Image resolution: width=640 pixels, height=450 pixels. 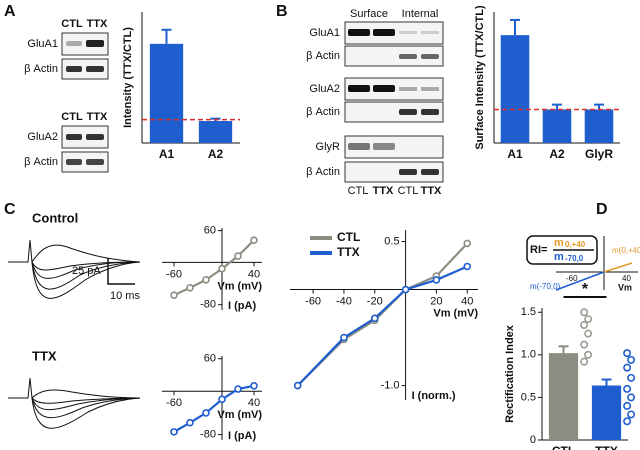 I want to click on x-tick-label: -20, so click(x=375, y=301).